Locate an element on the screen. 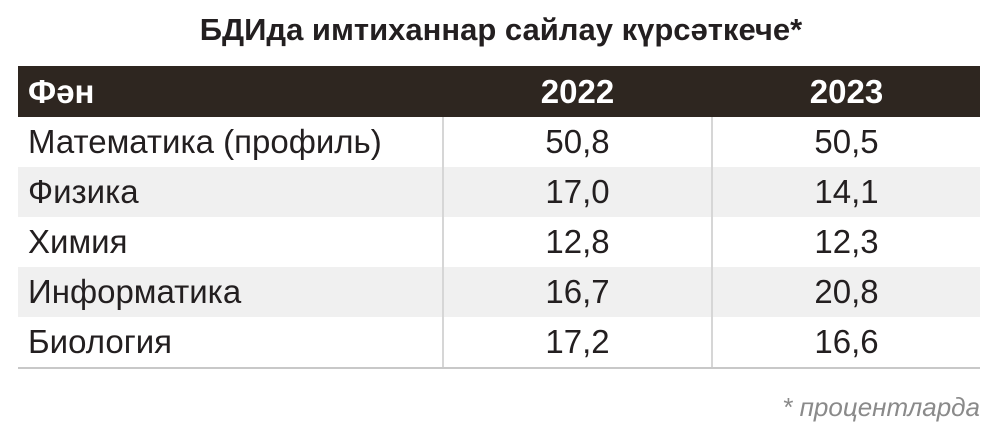  table-cell: 20,8 is located at coordinates (845, 292).